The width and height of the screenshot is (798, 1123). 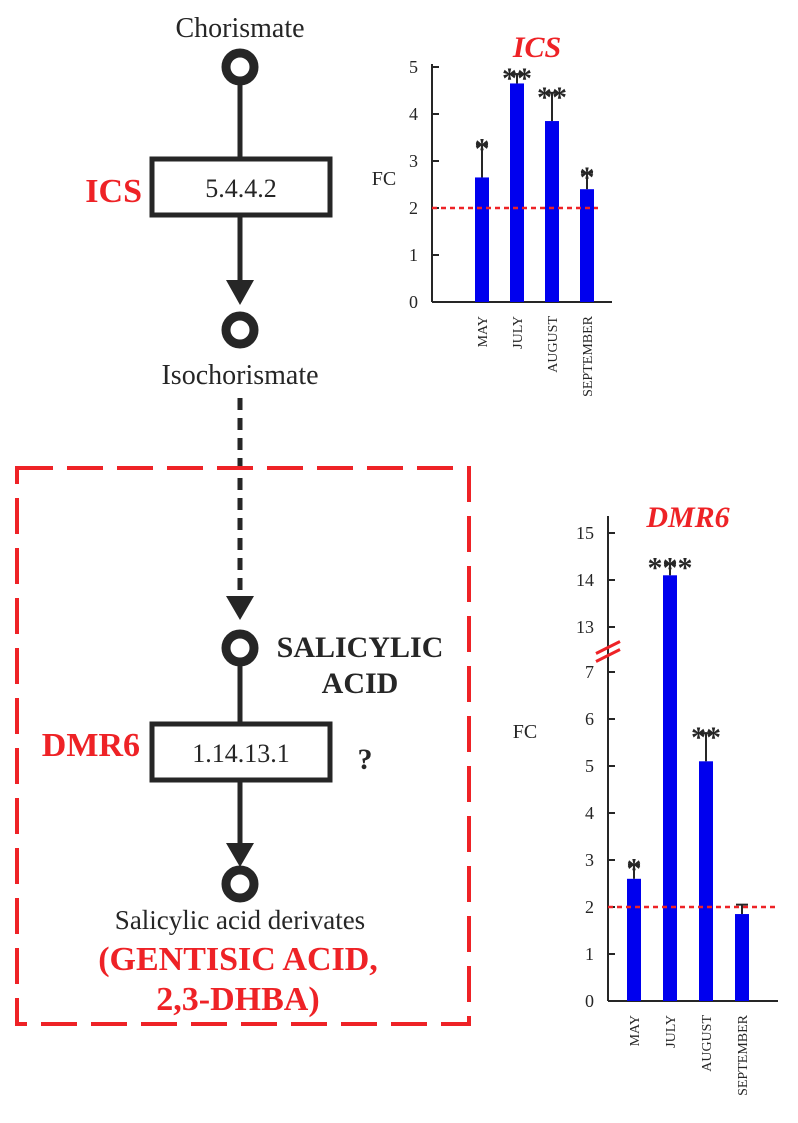 What do you see at coordinates (384, 179) in the screenshot?
I see `ics-chart-ylabel: FC` at bounding box center [384, 179].